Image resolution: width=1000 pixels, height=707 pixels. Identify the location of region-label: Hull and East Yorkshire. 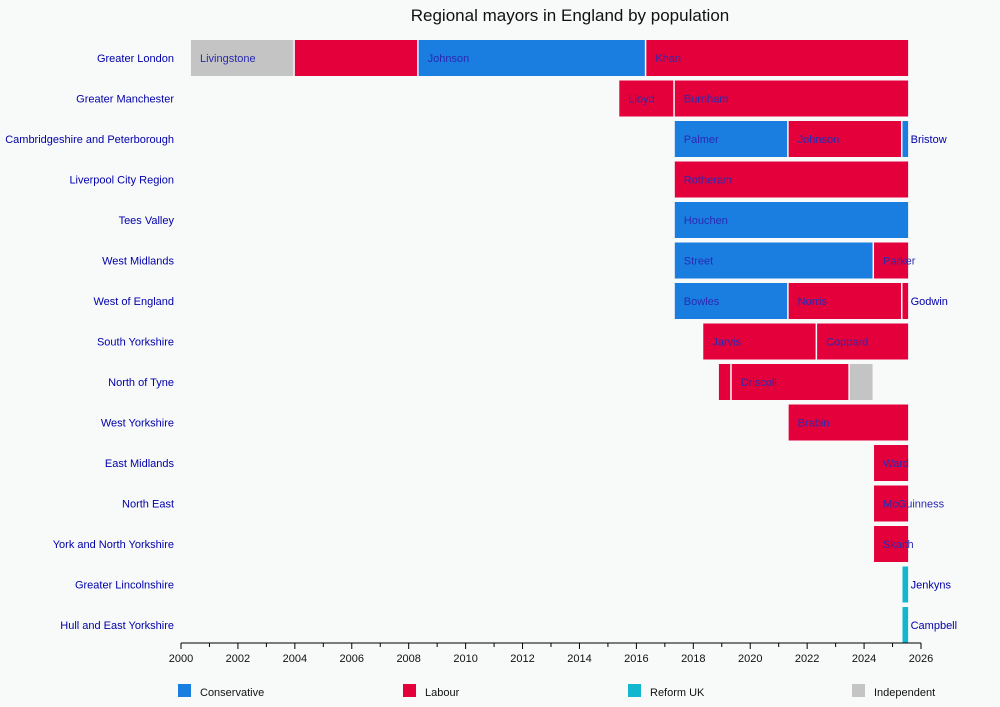
(117, 626).